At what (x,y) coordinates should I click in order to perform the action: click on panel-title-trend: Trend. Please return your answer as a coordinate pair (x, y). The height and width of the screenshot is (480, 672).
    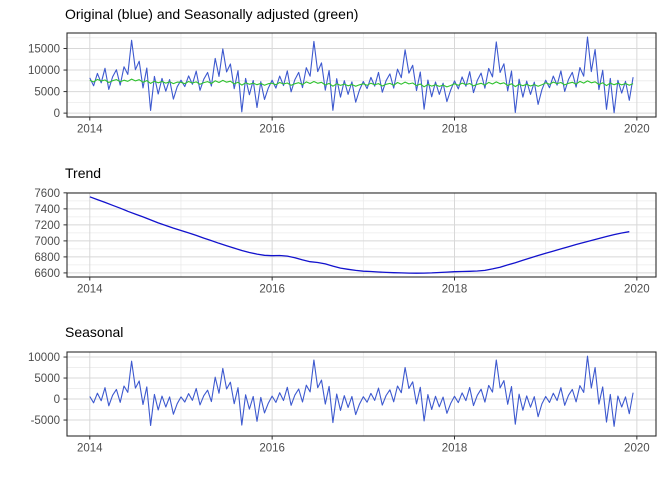
    Looking at the image, I should click on (83, 173).